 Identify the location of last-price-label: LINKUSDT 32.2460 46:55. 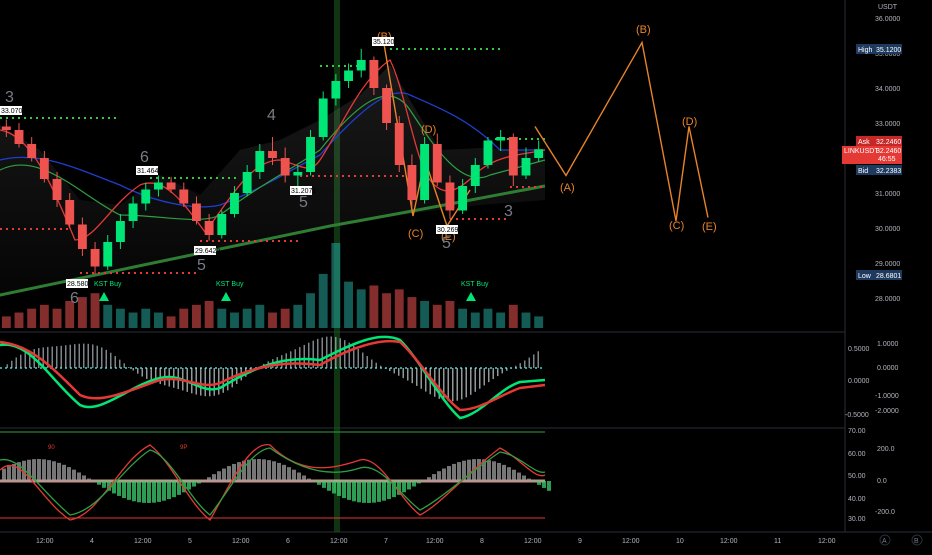
(872, 155).